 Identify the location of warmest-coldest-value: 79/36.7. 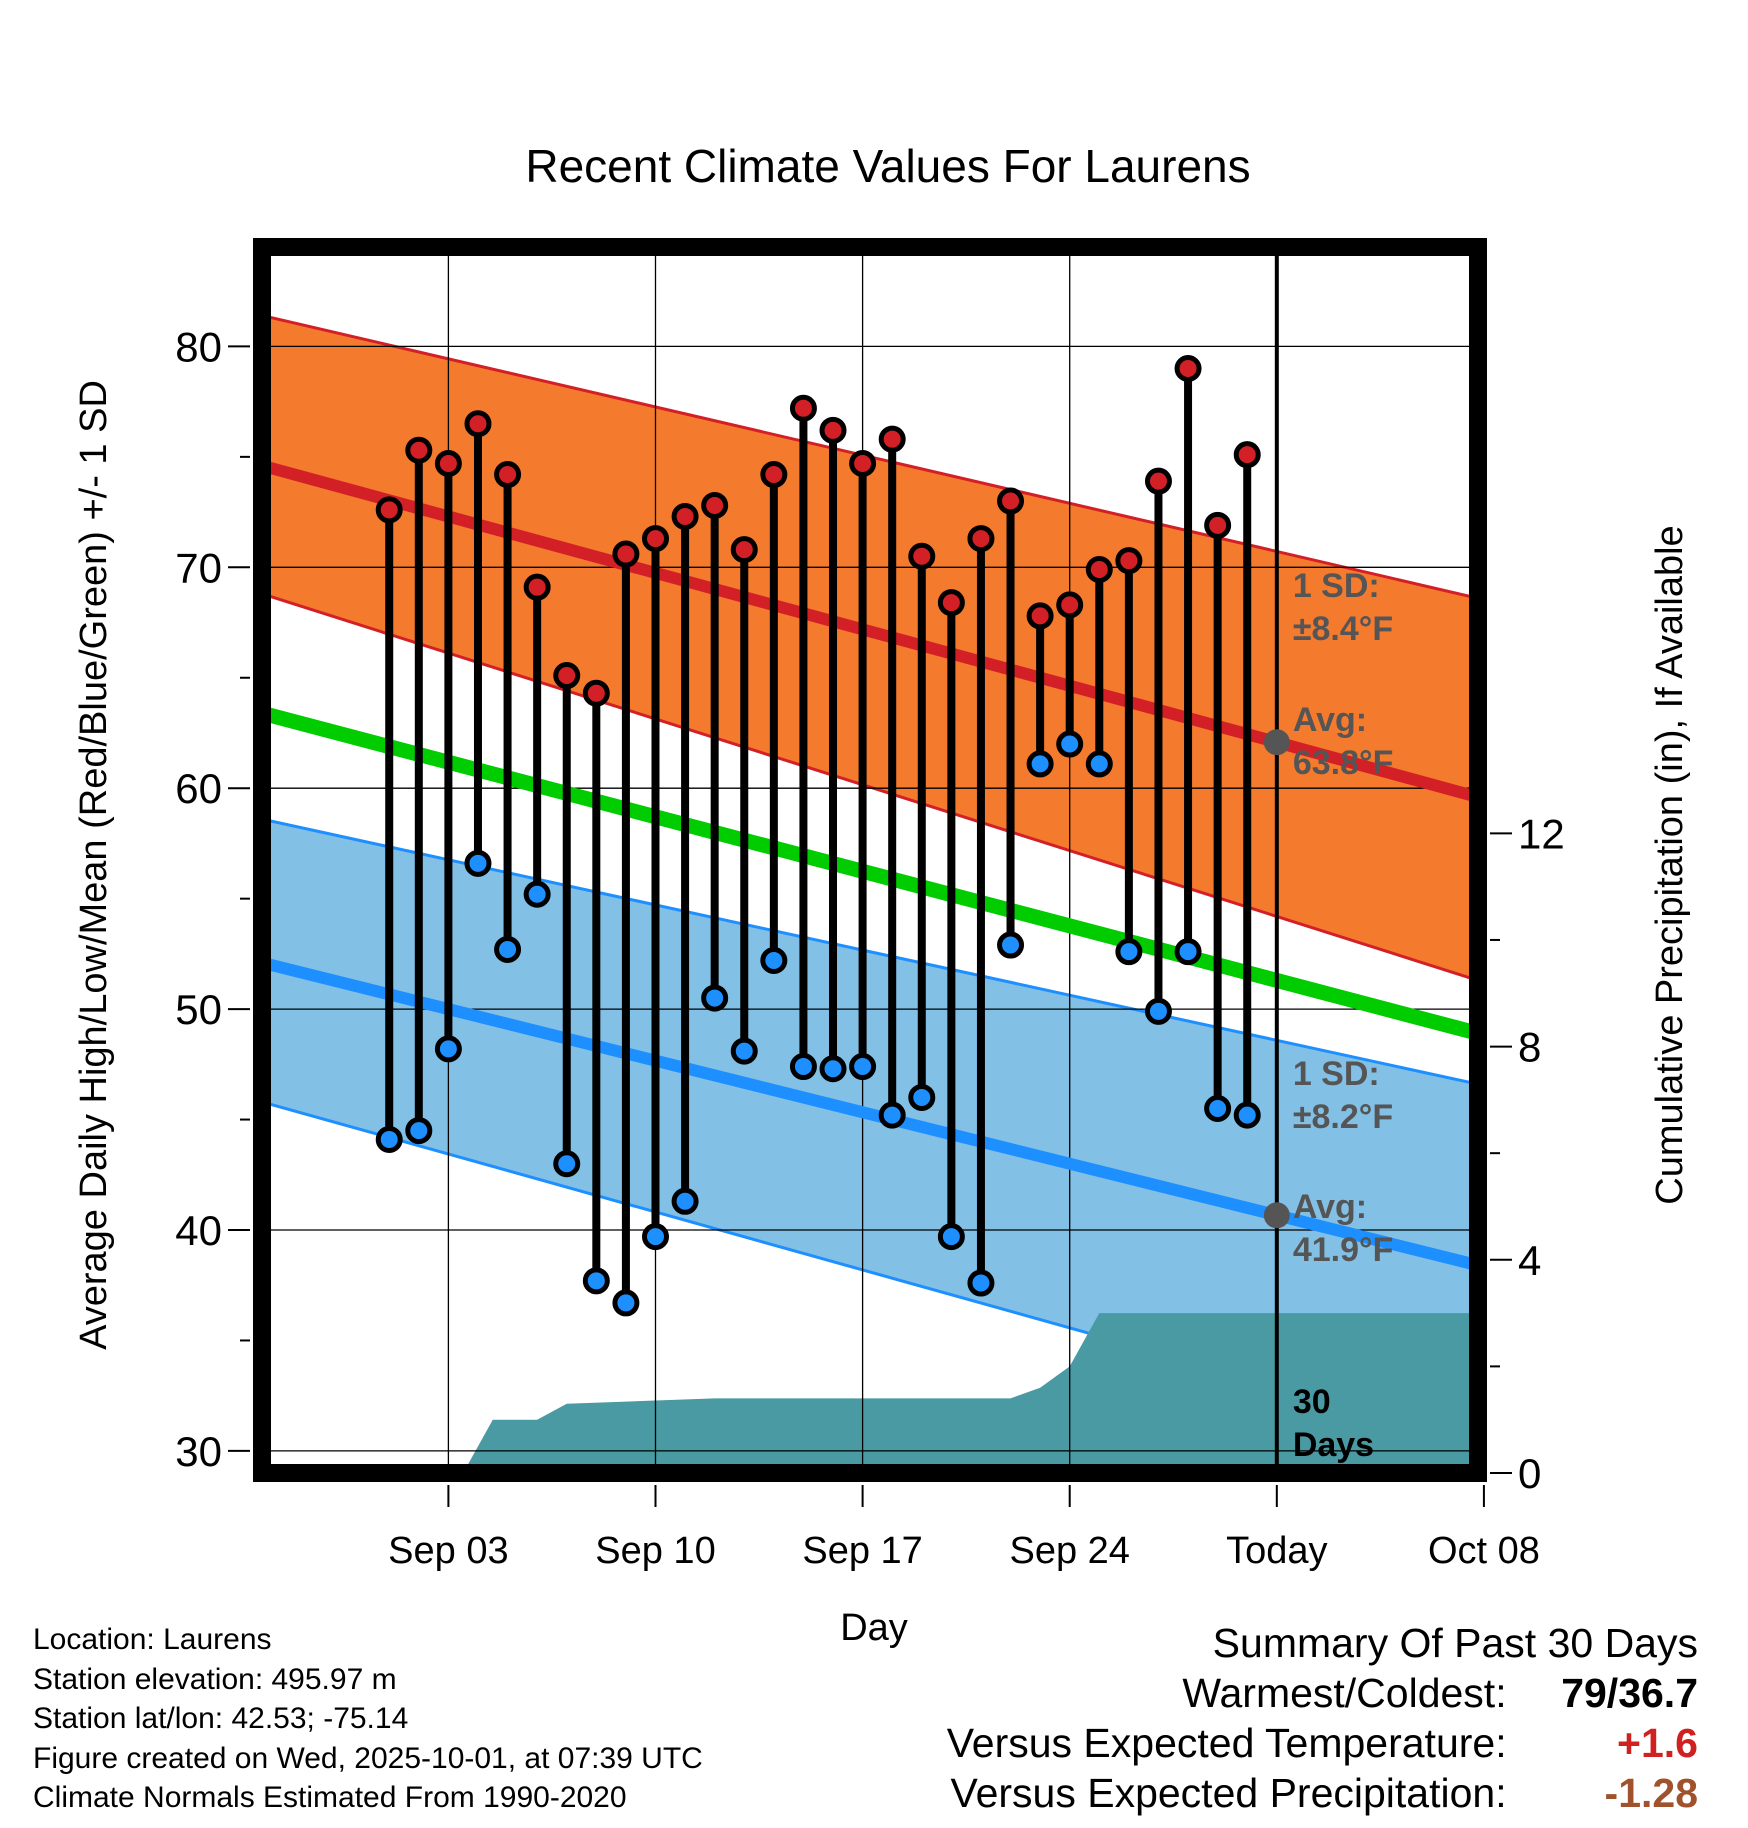
(1629, 1693).